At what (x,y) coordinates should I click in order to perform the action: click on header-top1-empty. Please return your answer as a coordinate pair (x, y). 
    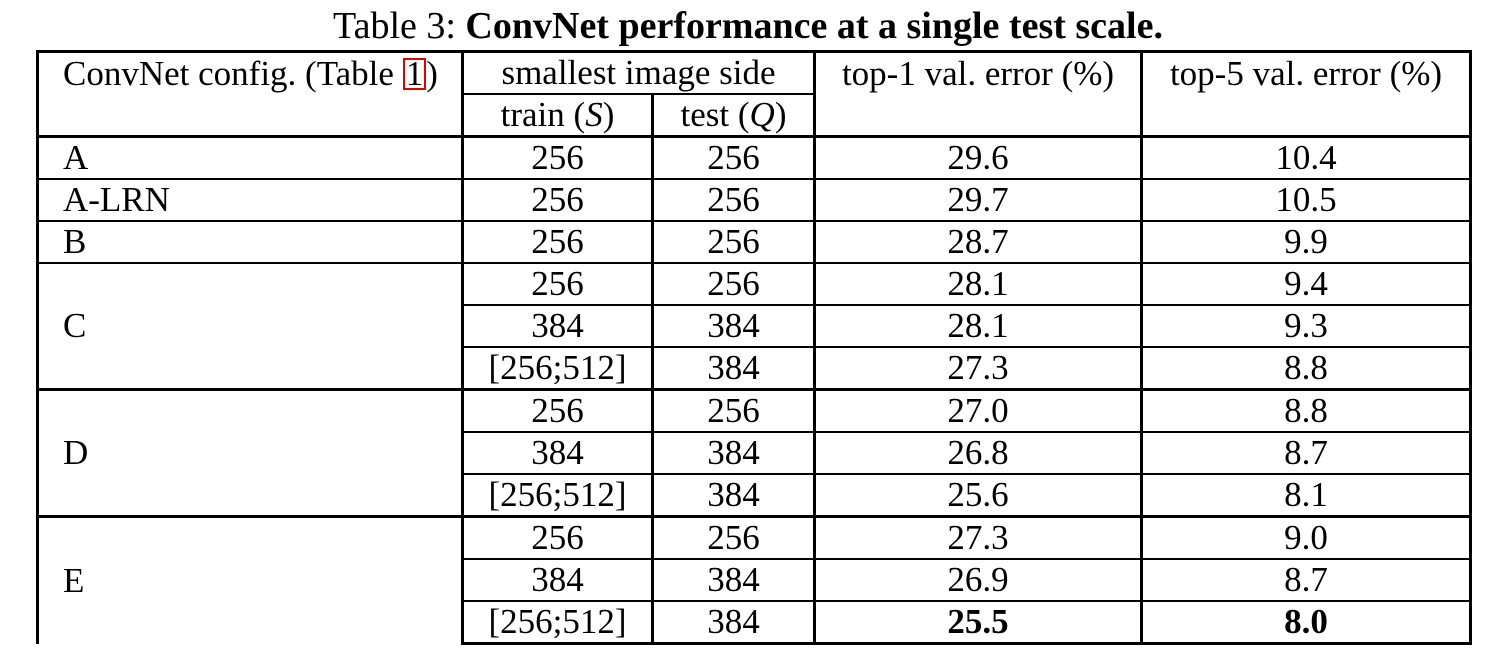
    Looking at the image, I should click on (978, 115).